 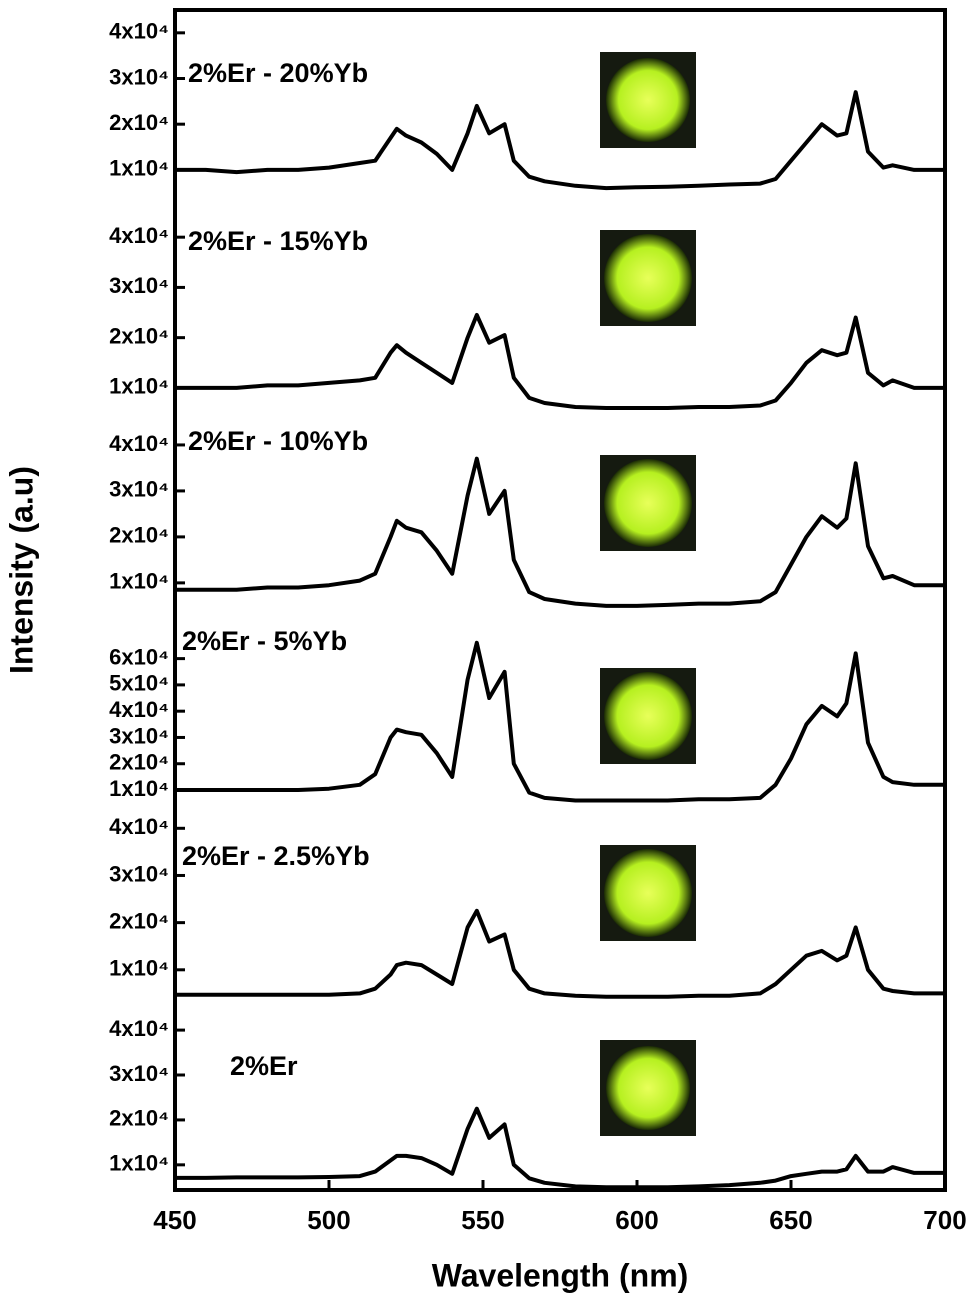 I want to click on y-axis-label: Intensity (a.u), so click(x=21, y=570).